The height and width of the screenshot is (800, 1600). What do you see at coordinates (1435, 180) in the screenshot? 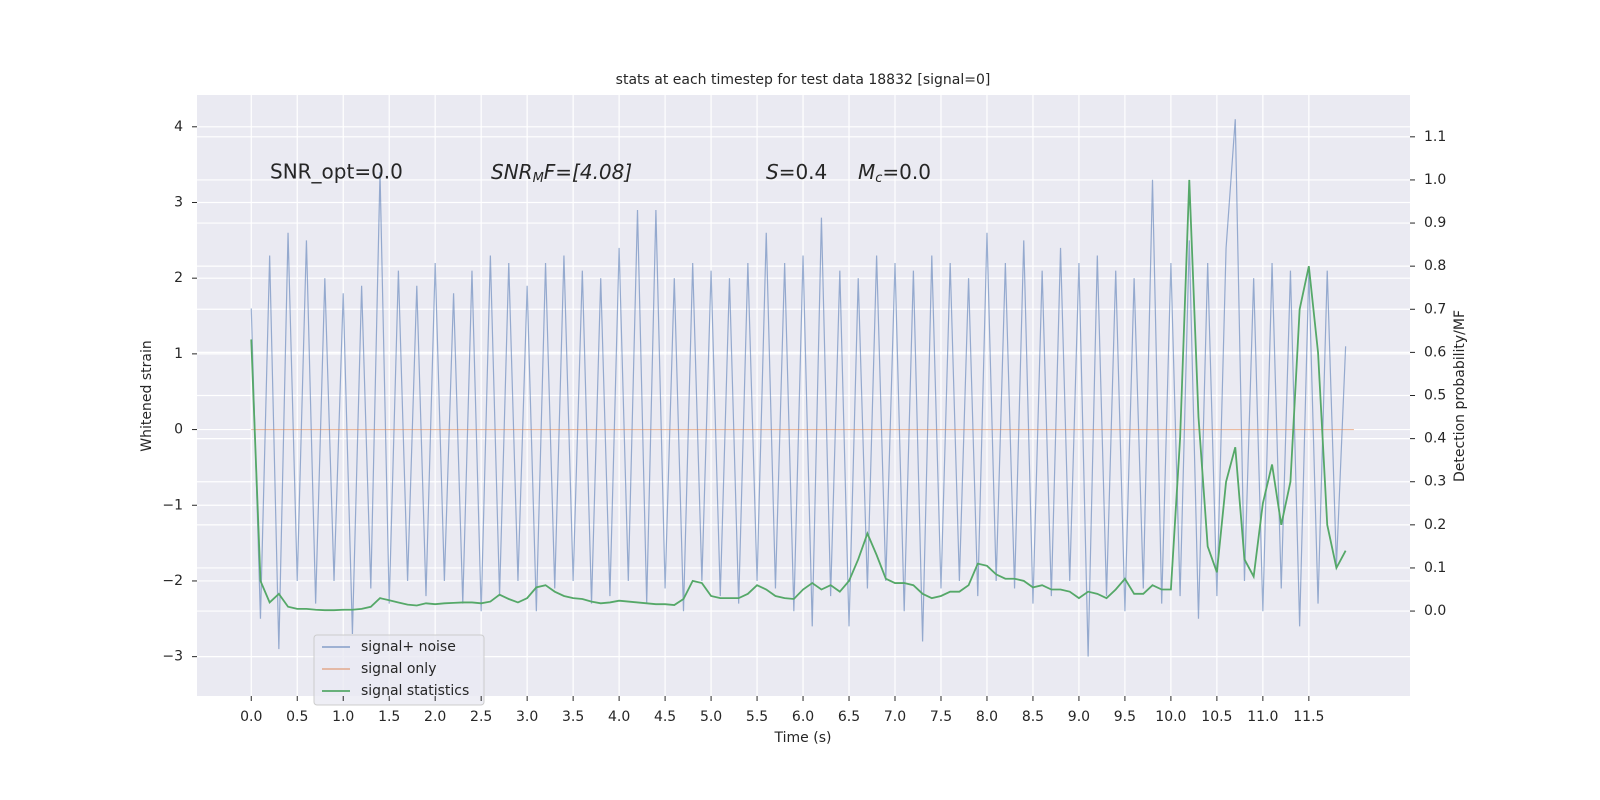
I see `y2-tick-label: 1.0` at bounding box center [1435, 180].